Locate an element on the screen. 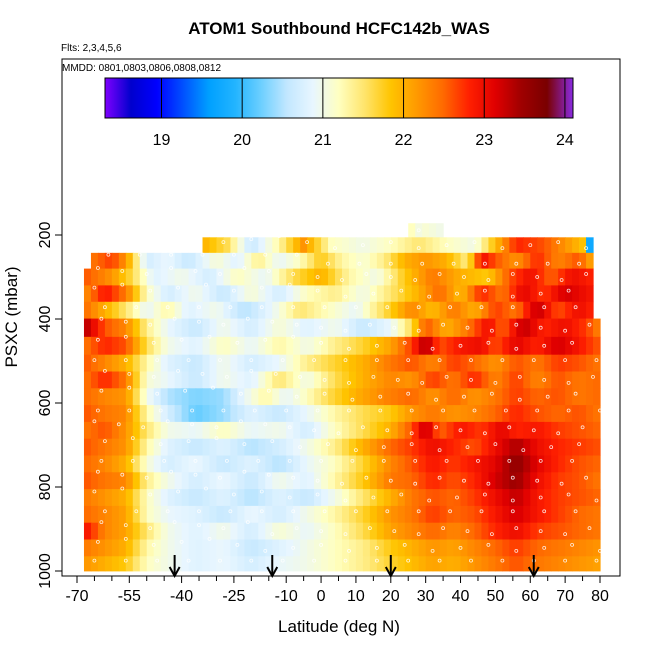 This screenshot has width=650, height=650. x-axis: -70 -55 -40 -25 -10 0 10 20 30 40 50 60 70 80 is located at coordinates (337, 590).